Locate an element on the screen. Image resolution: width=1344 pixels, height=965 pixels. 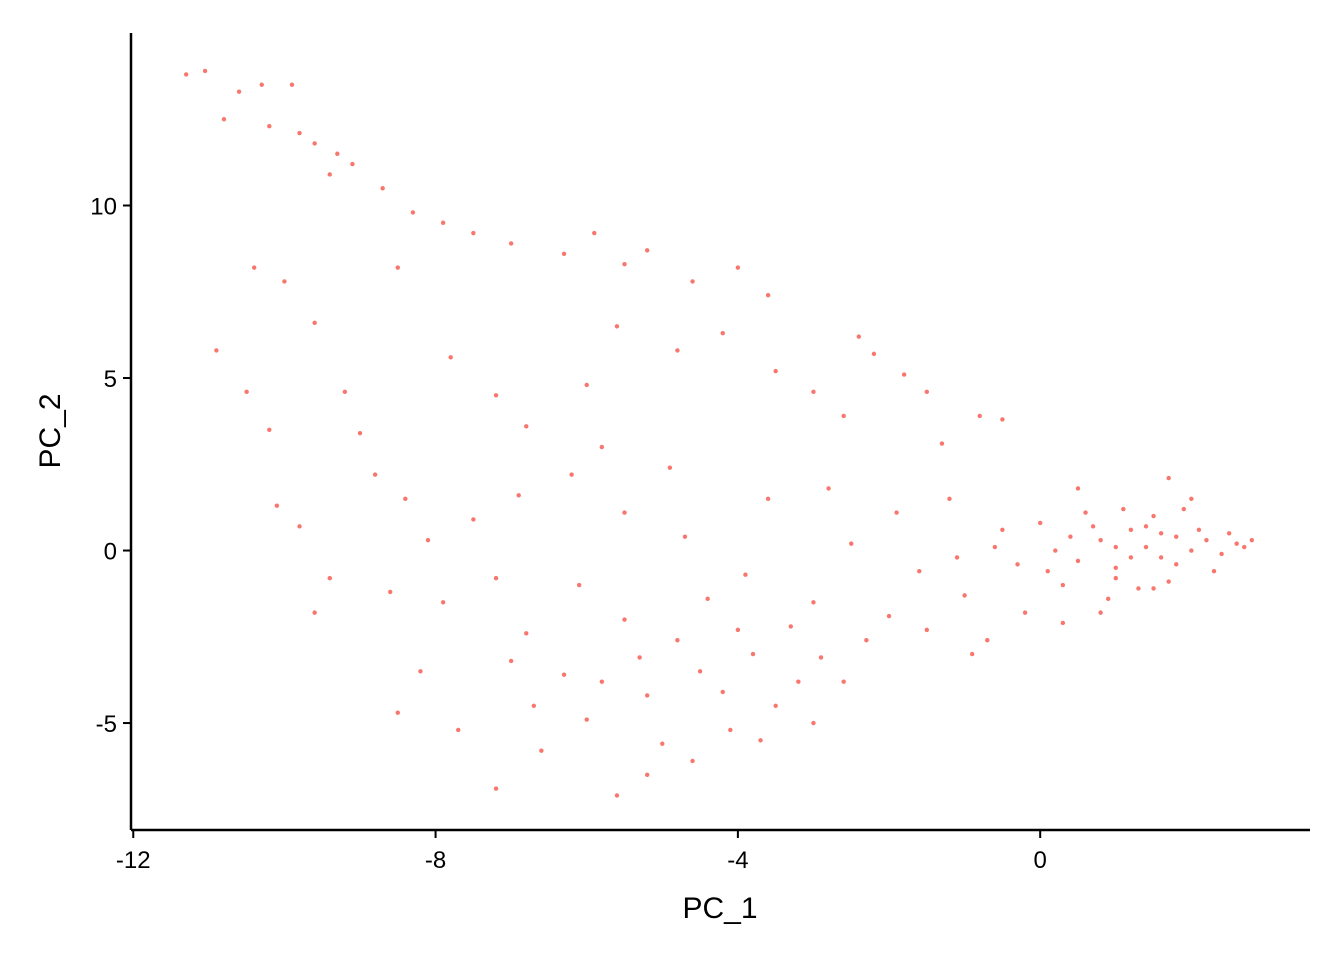
y-tick-label: 0 is located at coordinates (110, 552).